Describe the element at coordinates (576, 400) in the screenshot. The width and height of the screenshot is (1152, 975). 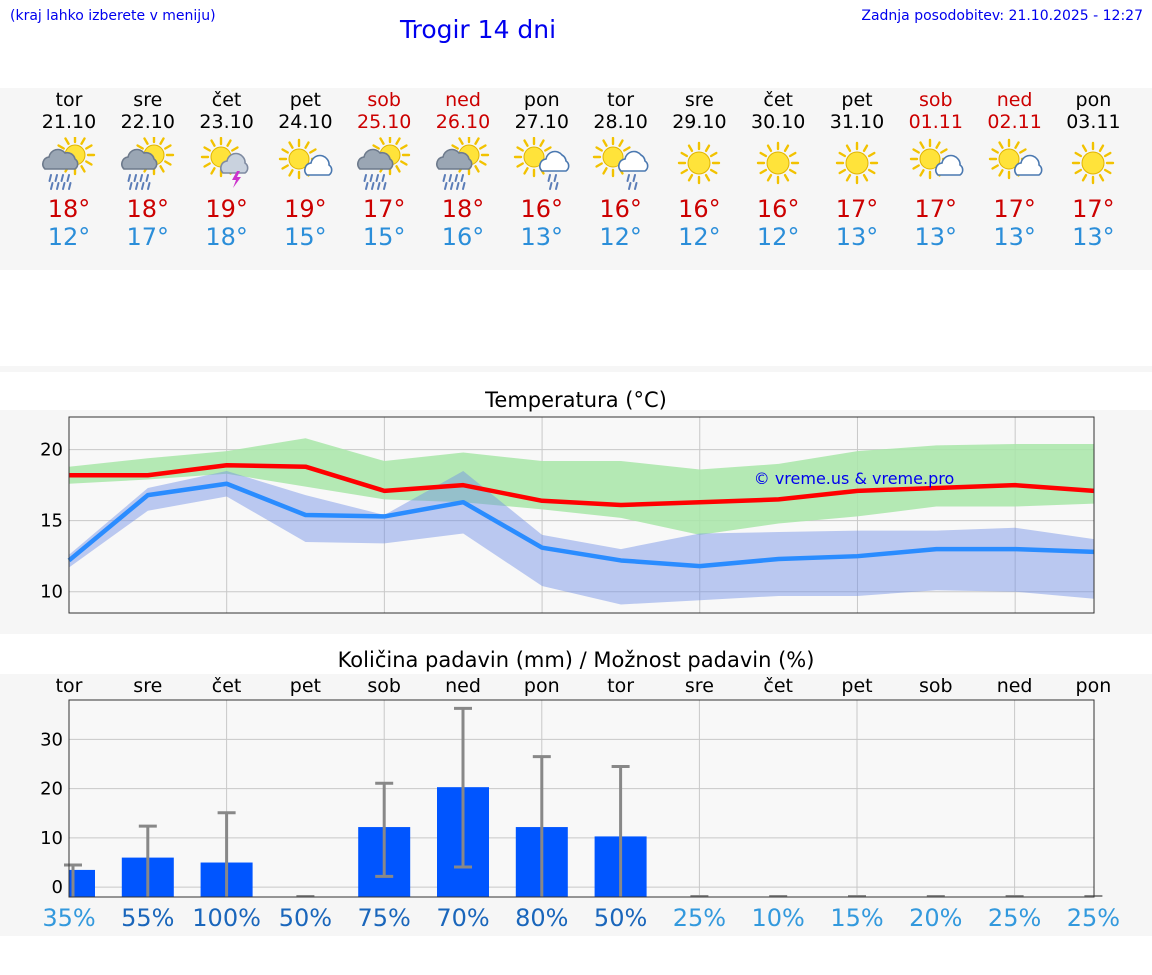
I see `temperature-chart-title: Temperatura (°C)` at that location.